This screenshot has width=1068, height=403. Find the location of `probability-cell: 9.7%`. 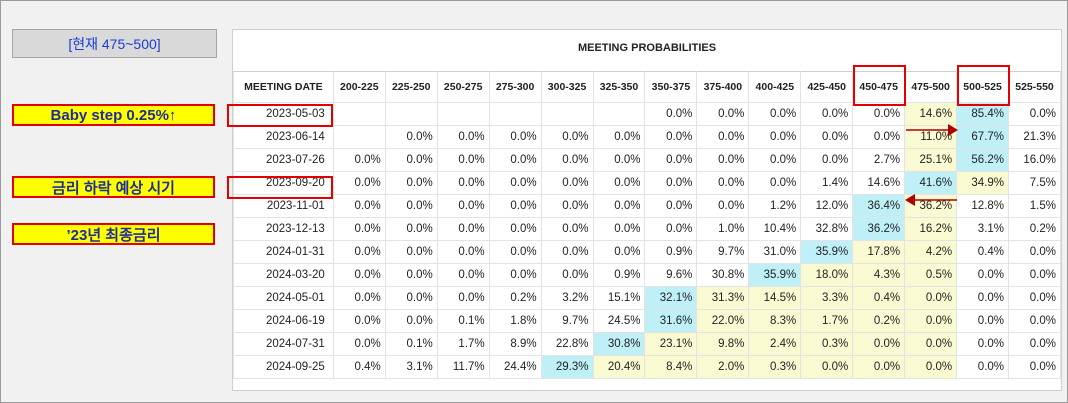

probability-cell: 9.7% is located at coordinates (723, 252).